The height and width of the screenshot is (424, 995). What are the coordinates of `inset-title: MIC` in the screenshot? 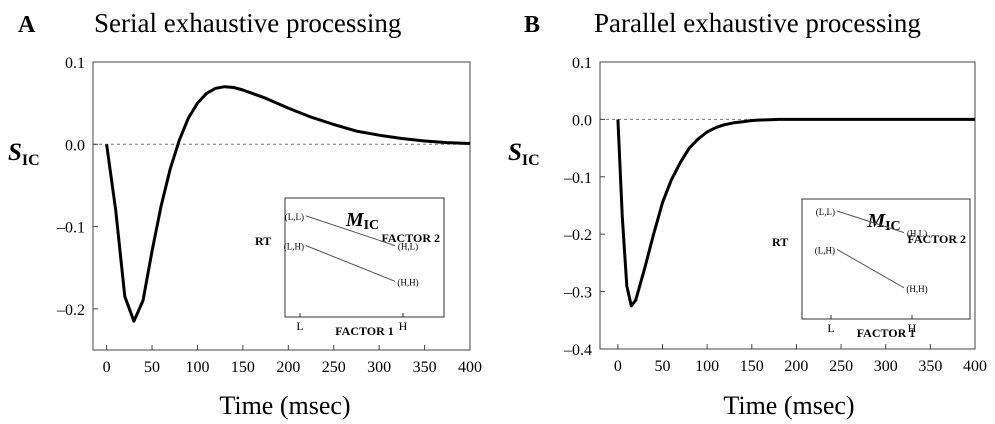 It's located at (362, 221).